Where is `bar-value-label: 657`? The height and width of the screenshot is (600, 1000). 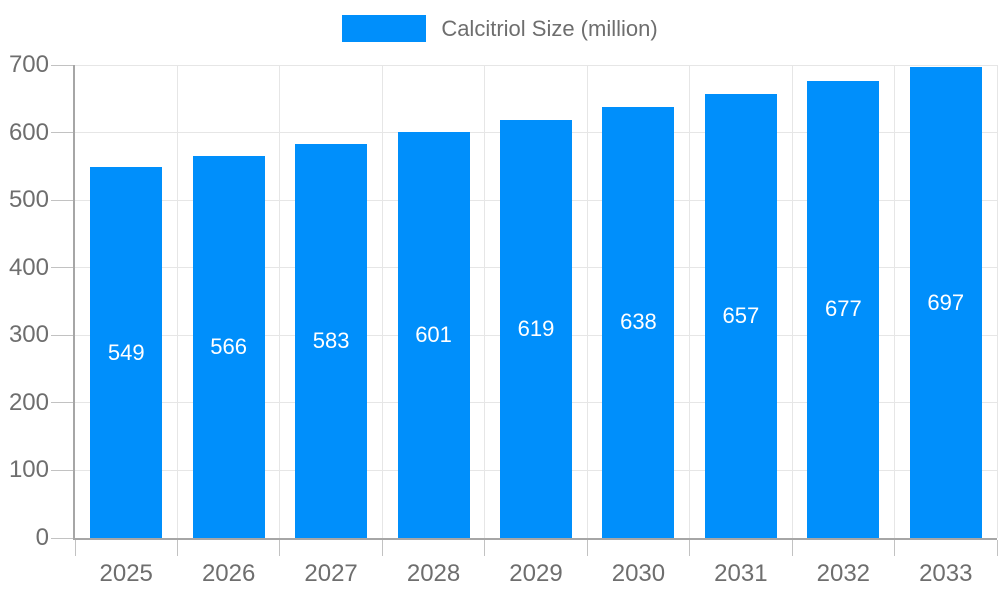 bar-value-label: 657 is located at coordinates (741, 316).